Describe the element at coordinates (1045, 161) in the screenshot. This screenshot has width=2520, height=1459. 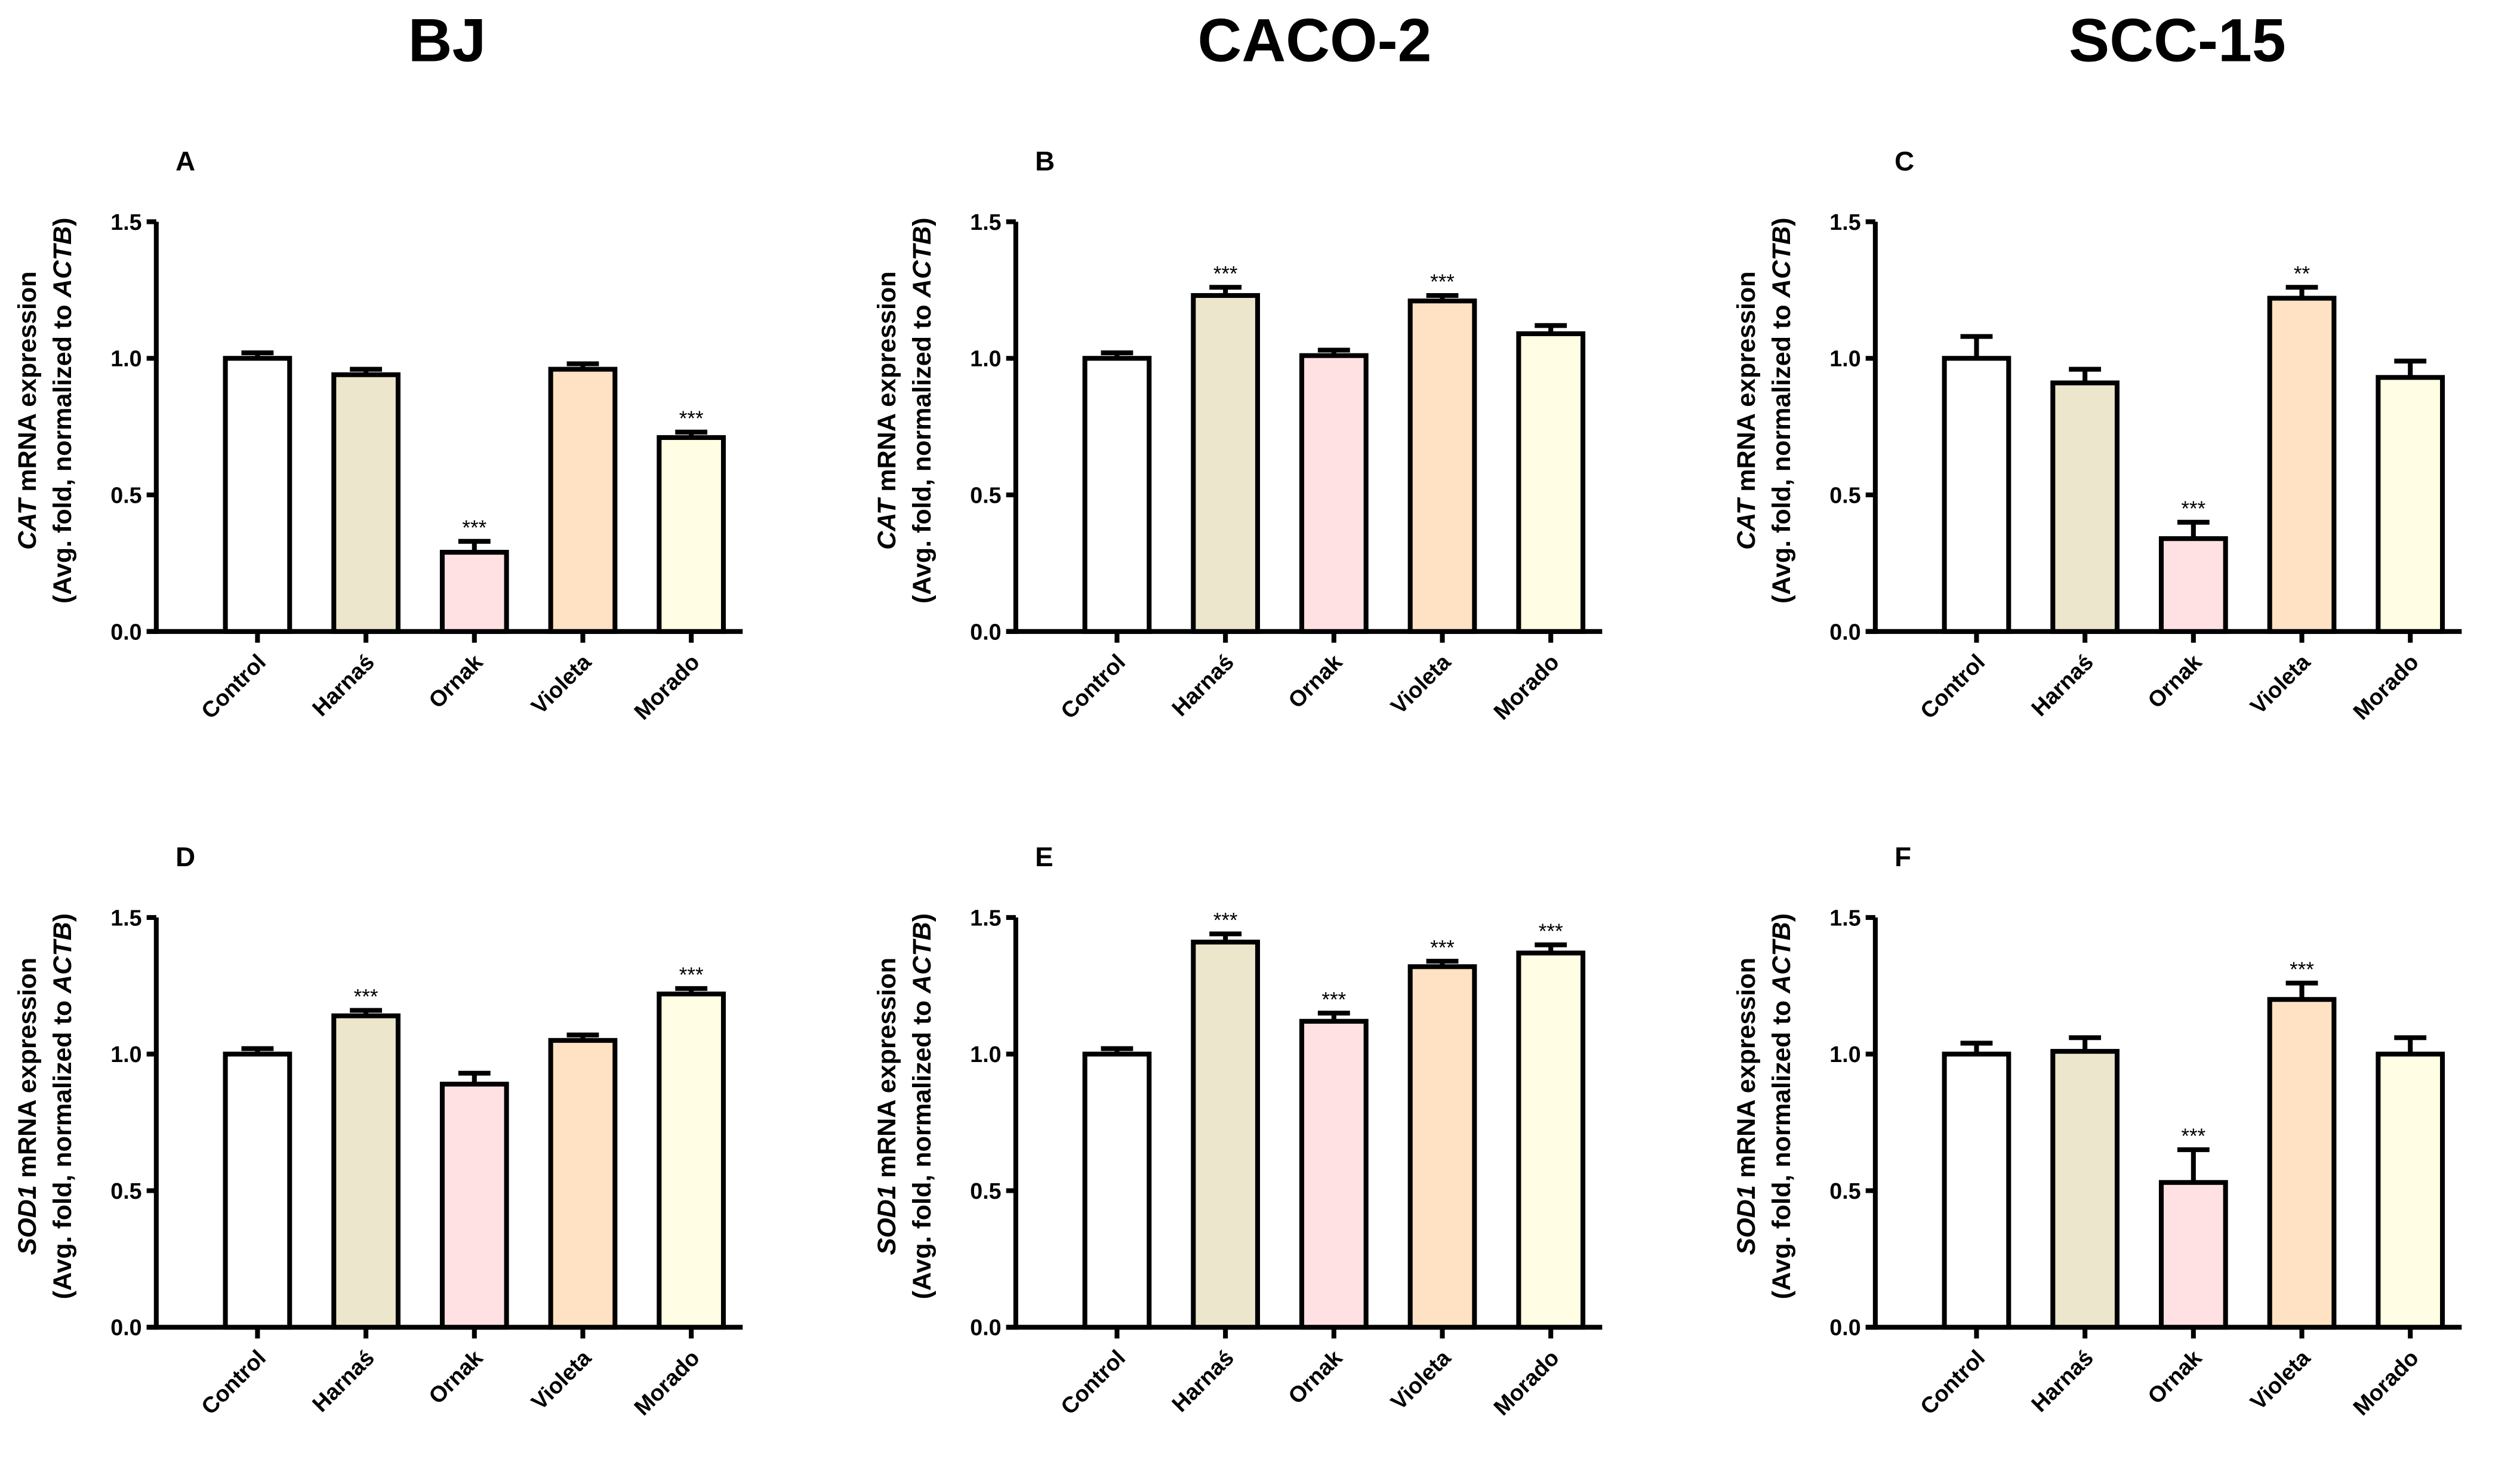
I see `panel-label: B` at that location.